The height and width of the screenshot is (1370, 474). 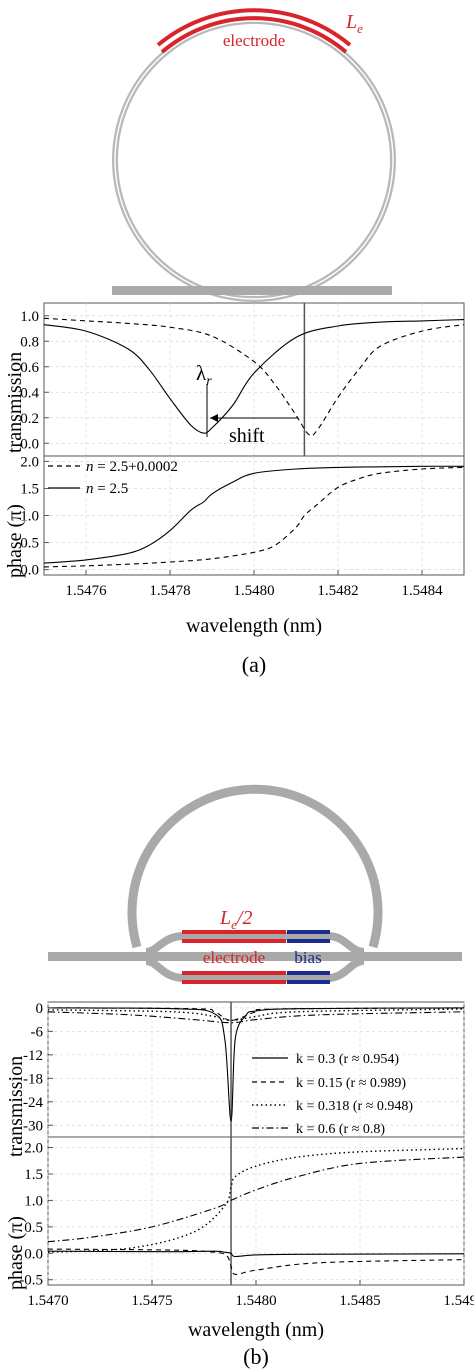 What do you see at coordinates (107, 489) in the screenshot?
I see `legend-a-item-2: n = 2.5` at bounding box center [107, 489].